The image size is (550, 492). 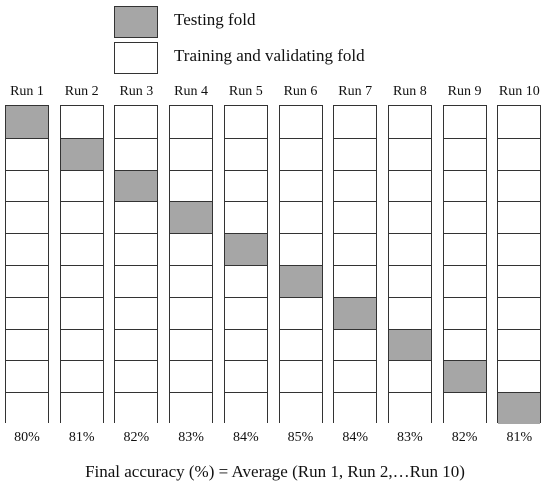 I want to click on run-accuracy: 80%, so click(x=27, y=437).